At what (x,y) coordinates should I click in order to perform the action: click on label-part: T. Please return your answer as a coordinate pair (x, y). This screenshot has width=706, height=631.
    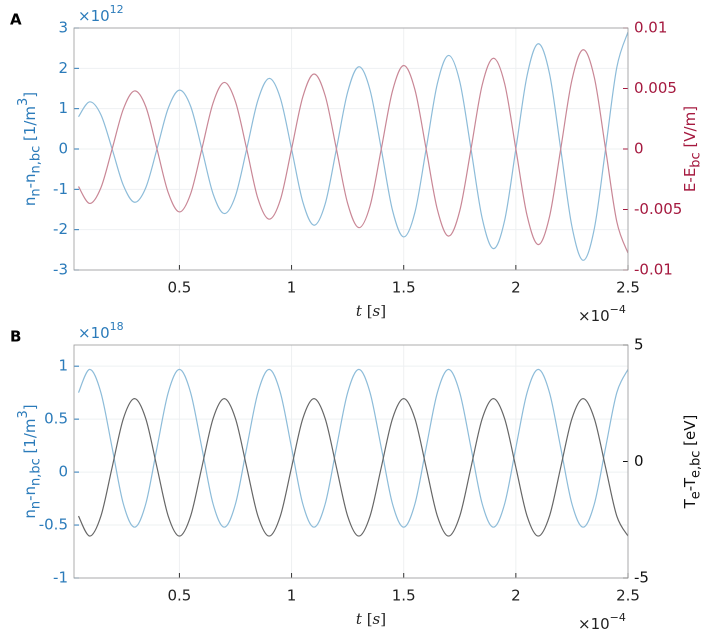
    Looking at the image, I should click on (690, 503).